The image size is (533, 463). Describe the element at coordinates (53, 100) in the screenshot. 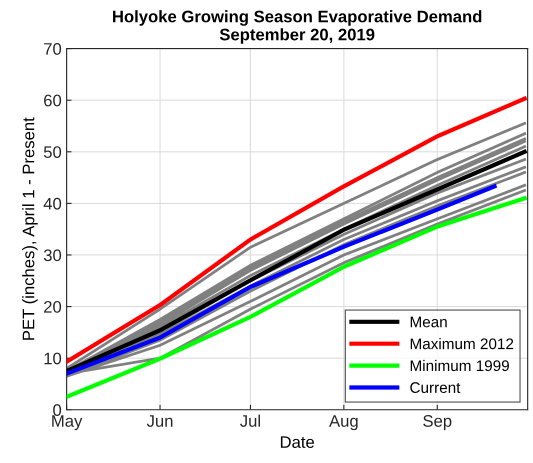

I see `y-tick-label: 60` at that location.